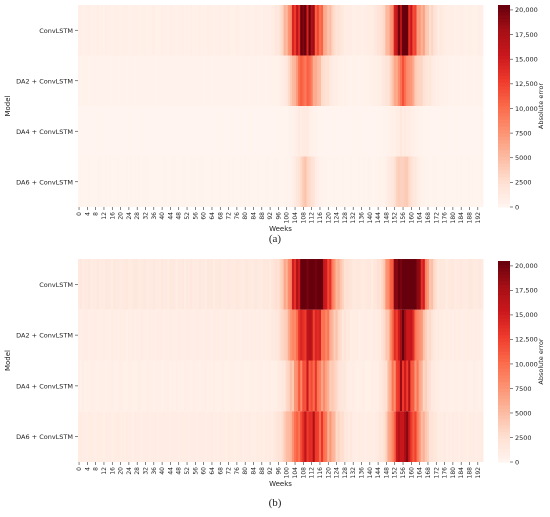 The width and height of the screenshot is (550, 517). Describe the element at coordinates (445, 473) in the screenshot. I see `x-tick-label: 176` at that location.